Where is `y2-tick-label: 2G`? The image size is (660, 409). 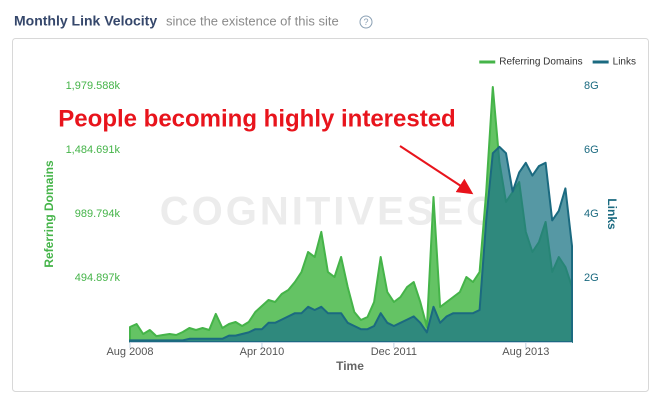
y2-tick-label: 2G is located at coordinates (591, 278).